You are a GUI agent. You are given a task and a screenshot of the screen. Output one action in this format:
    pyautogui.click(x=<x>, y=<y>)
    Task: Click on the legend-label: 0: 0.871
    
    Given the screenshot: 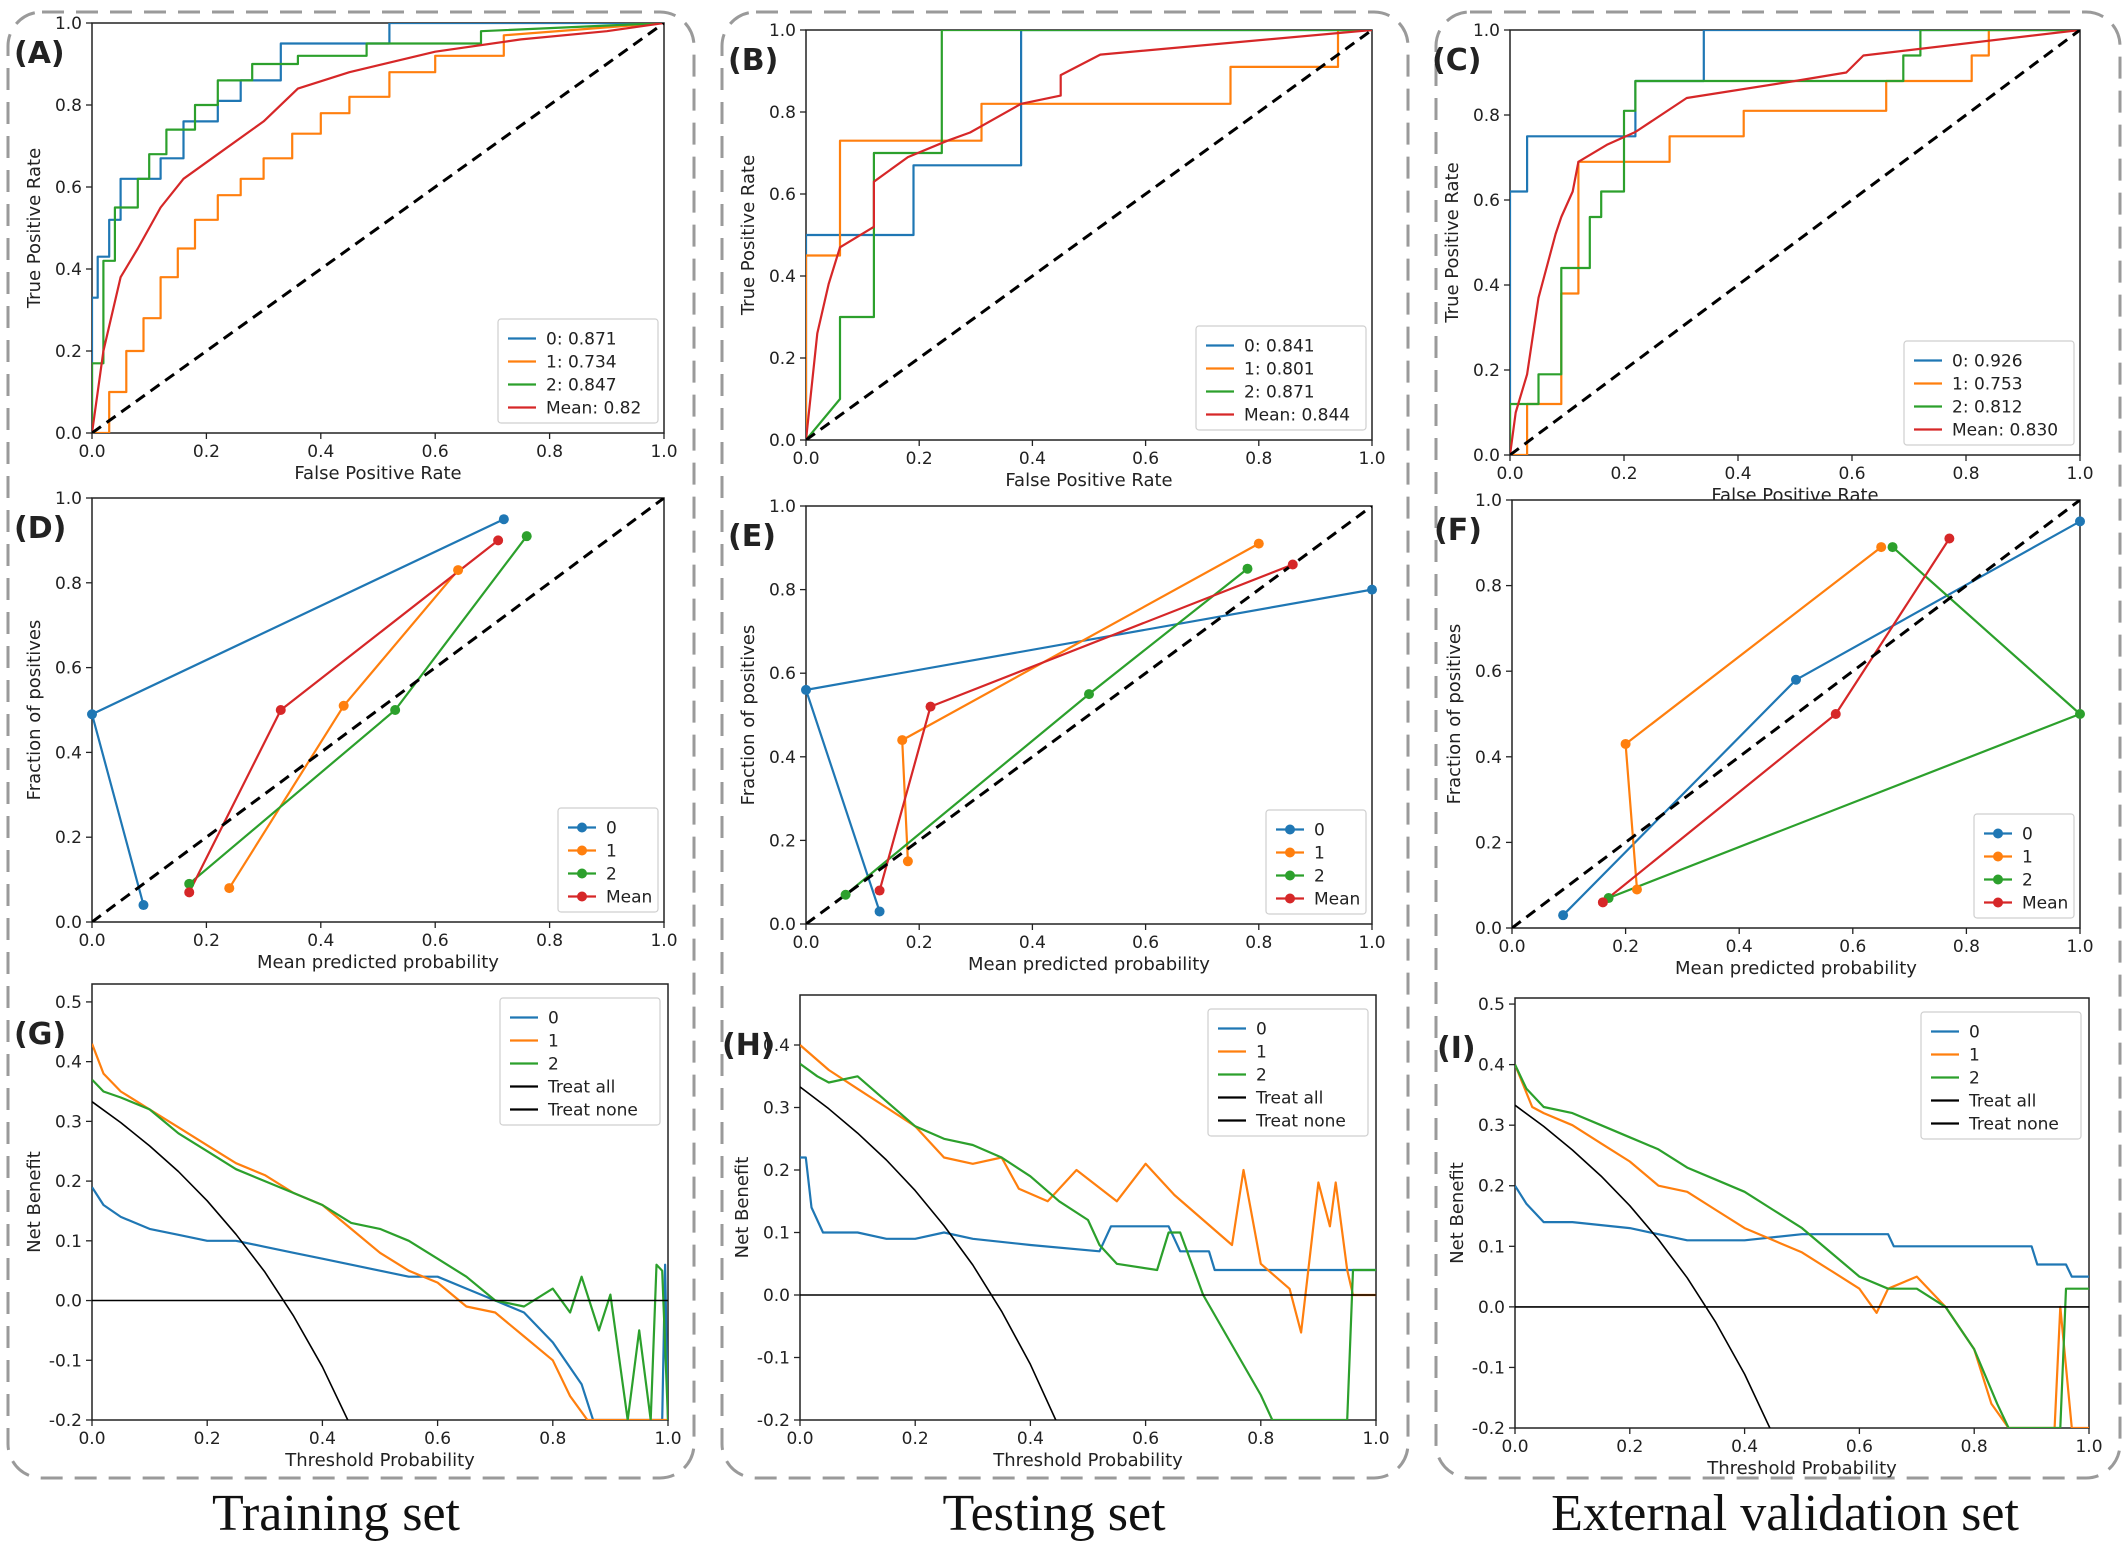 What is the action you would take?
    pyautogui.click(x=581, y=340)
    